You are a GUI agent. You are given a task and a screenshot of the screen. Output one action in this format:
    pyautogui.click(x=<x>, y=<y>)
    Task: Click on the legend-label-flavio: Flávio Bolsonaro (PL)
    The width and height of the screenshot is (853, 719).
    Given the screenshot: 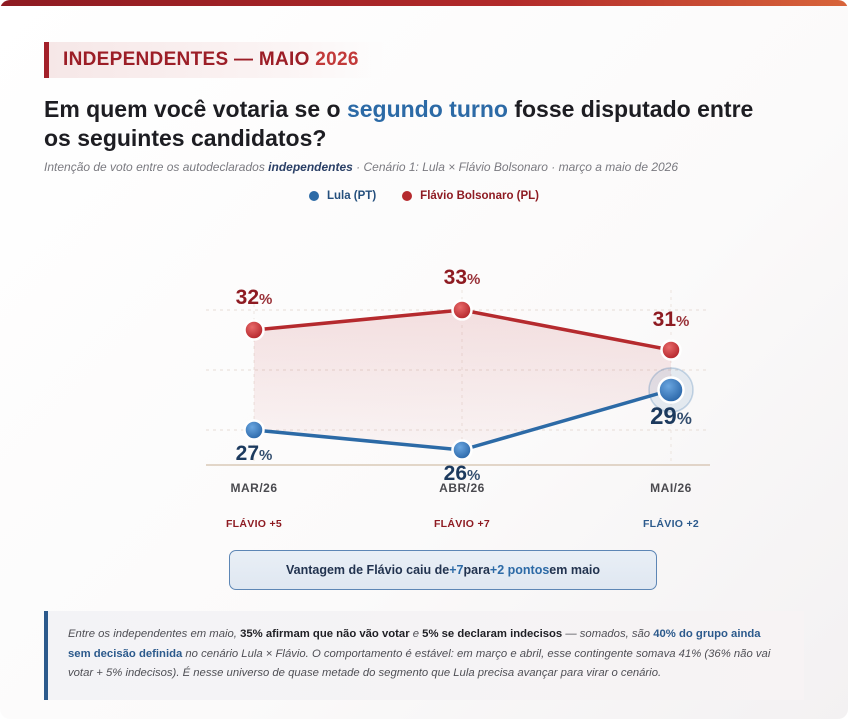 What is the action you would take?
    pyautogui.click(x=480, y=196)
    